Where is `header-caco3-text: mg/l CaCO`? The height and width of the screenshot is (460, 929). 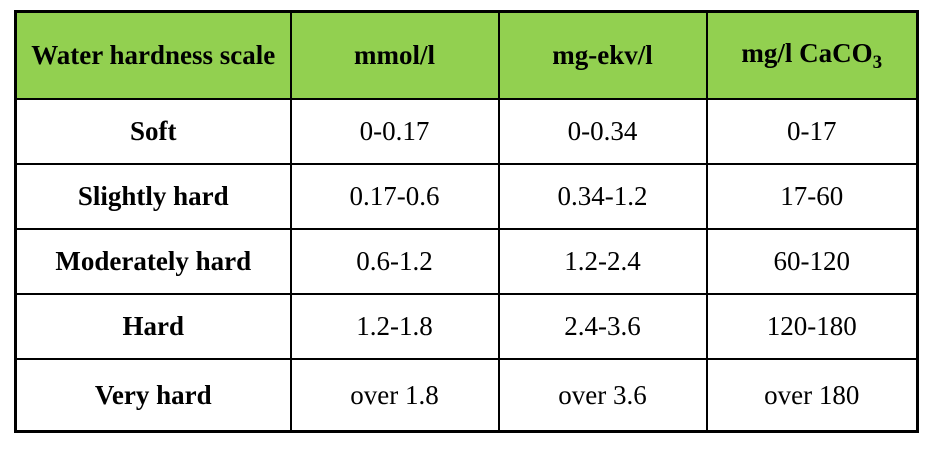 header-caco3-text: mg/l CaCO is located at coordinates (807, 52).